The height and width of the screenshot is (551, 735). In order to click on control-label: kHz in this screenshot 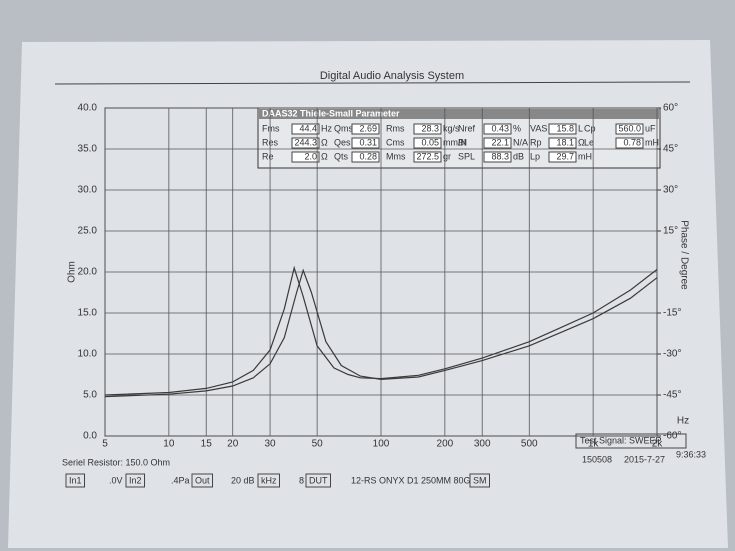, I will do `click(269, 480)`.